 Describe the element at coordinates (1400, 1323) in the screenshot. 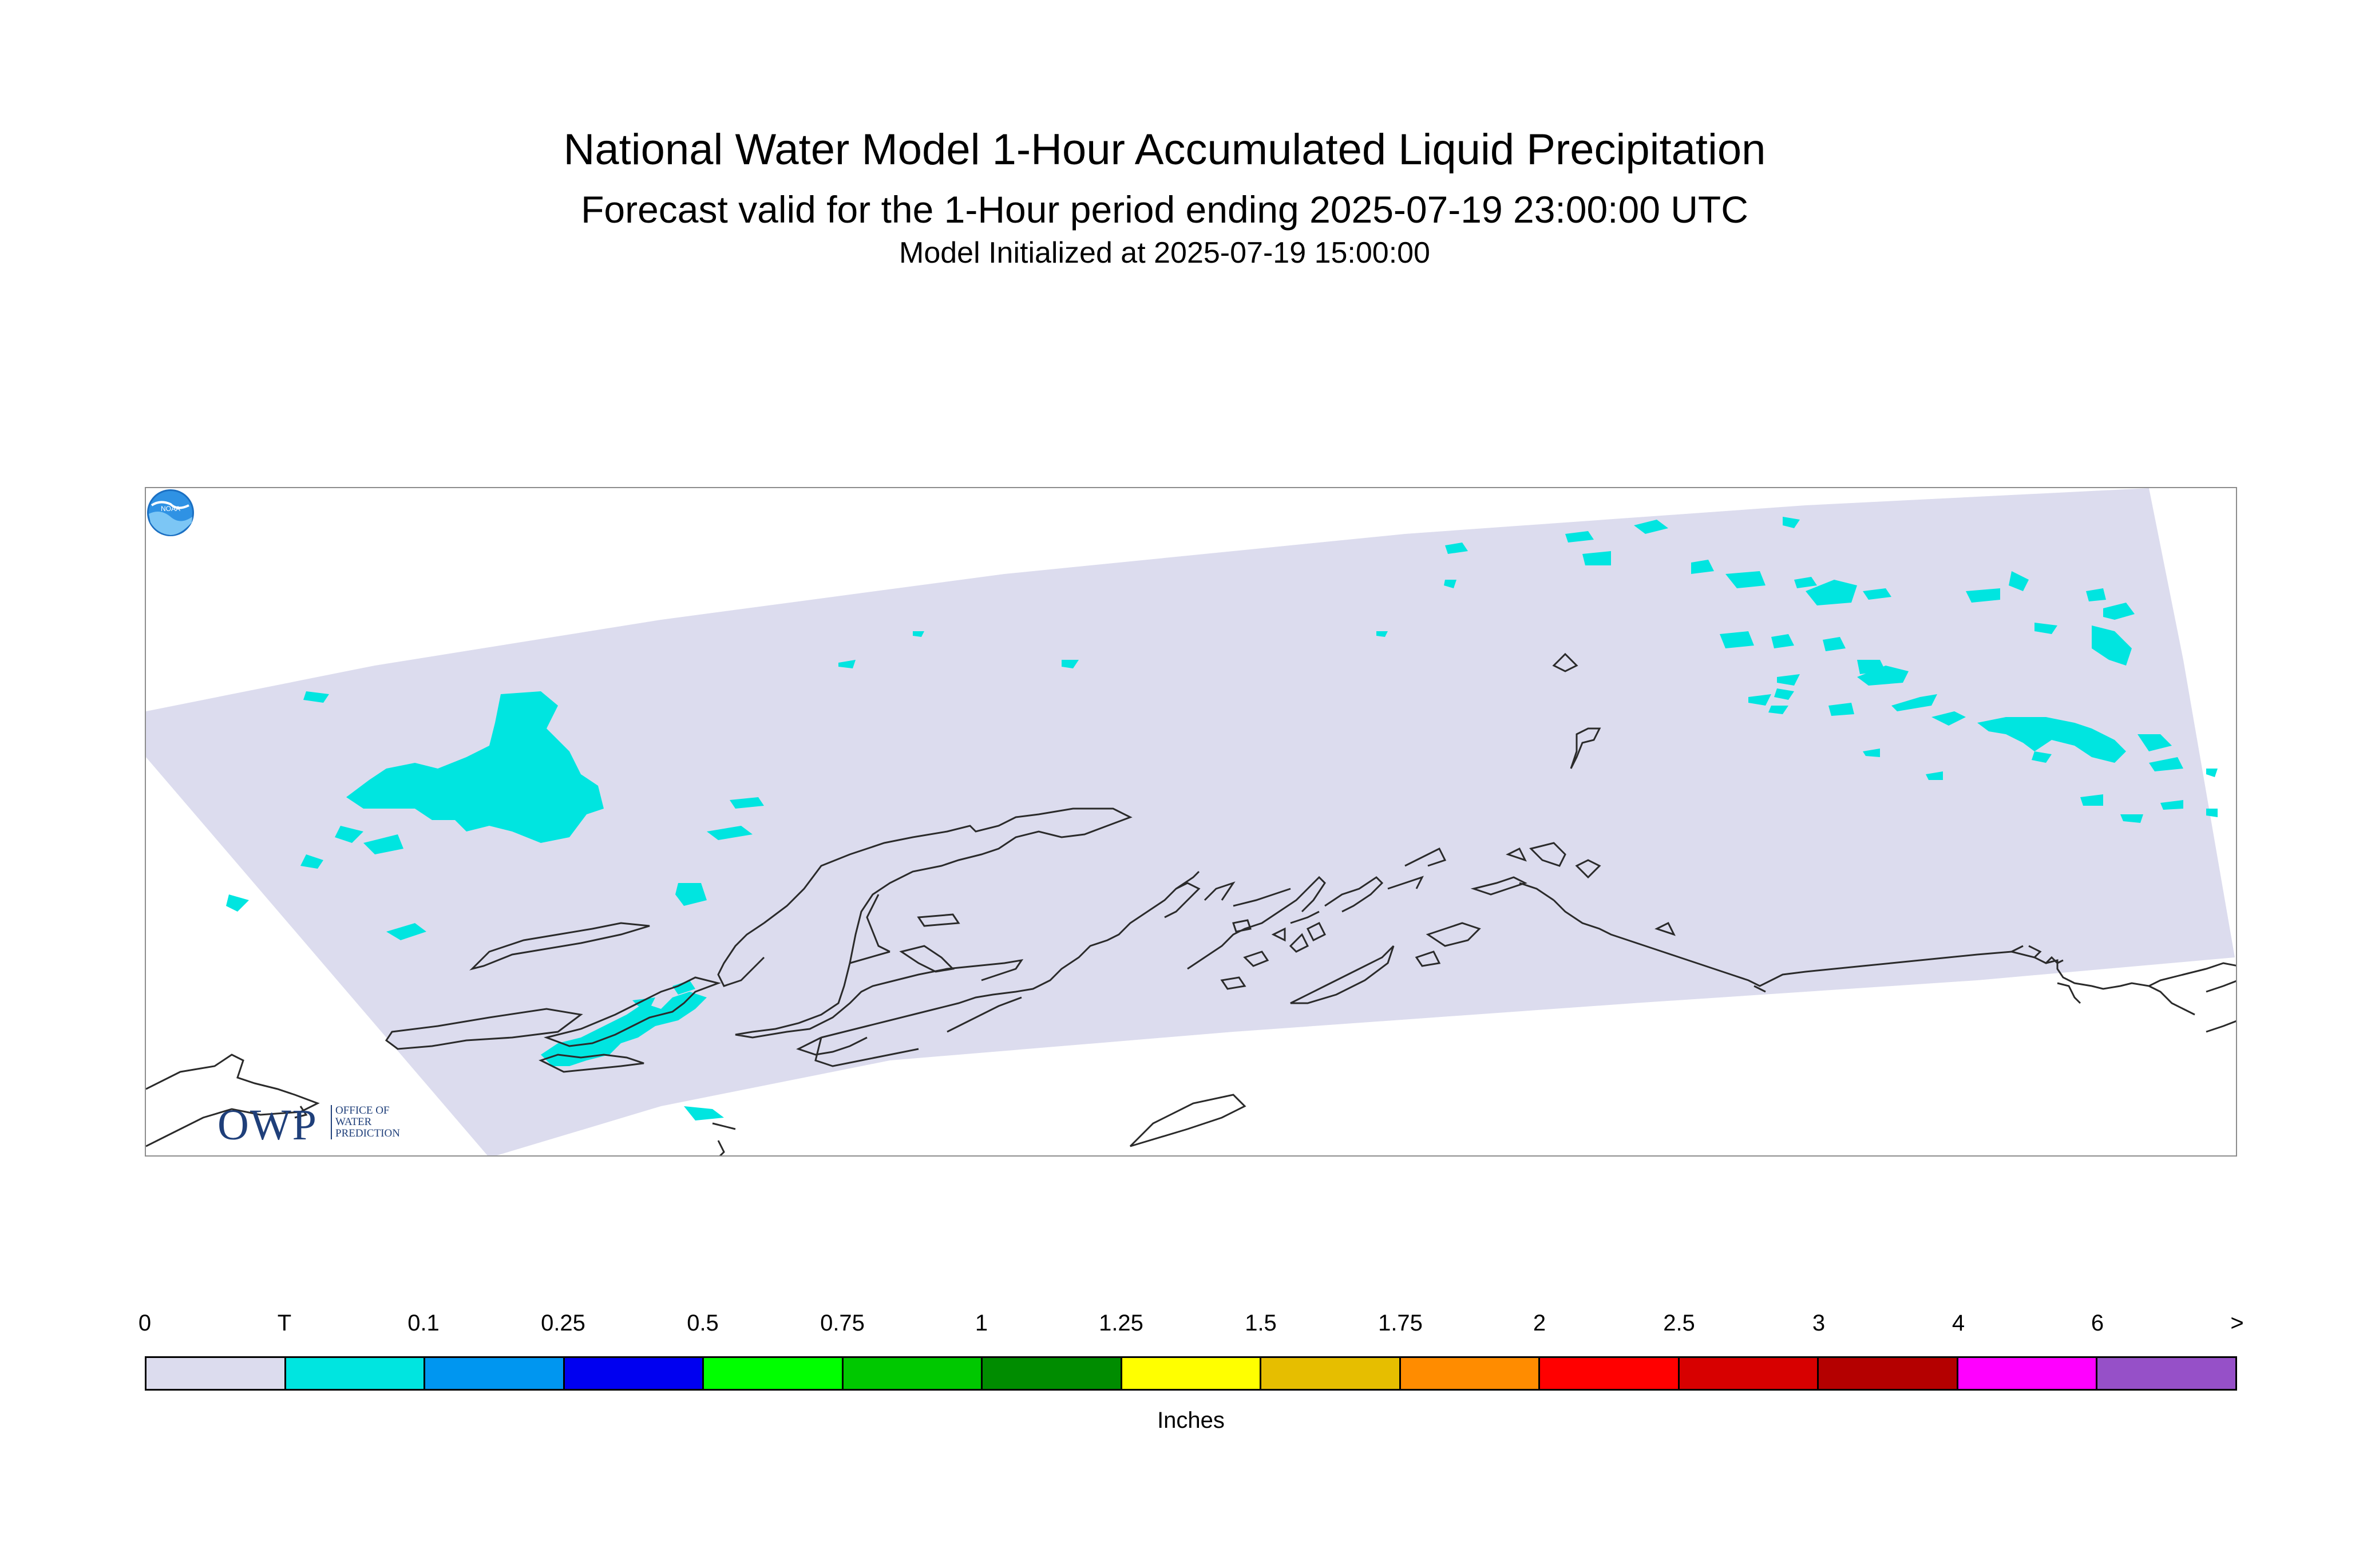

I see `legend-tick-label: 1.75` at that location.